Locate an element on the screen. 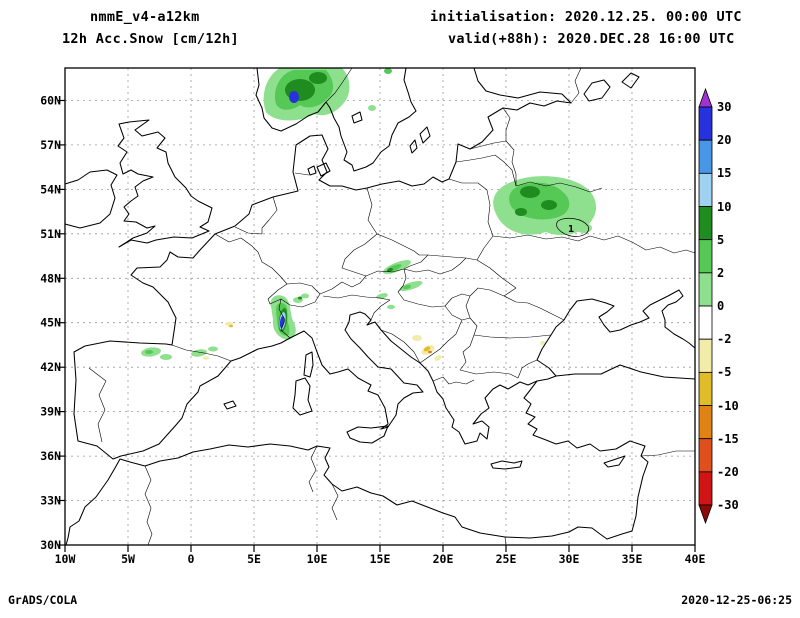  border-denmark-germany is located at coordinates (302, 174).